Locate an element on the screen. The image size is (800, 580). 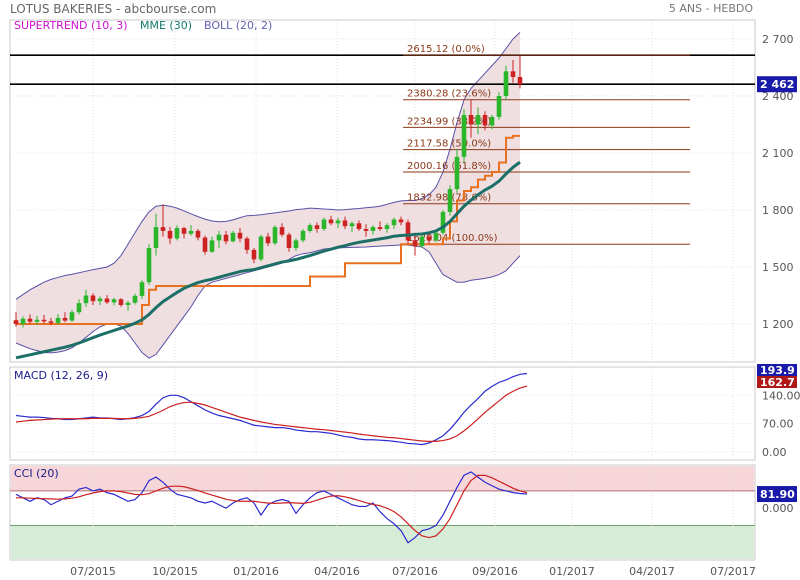
cci-title: CCI (20) is located at coordinates (36, 473).